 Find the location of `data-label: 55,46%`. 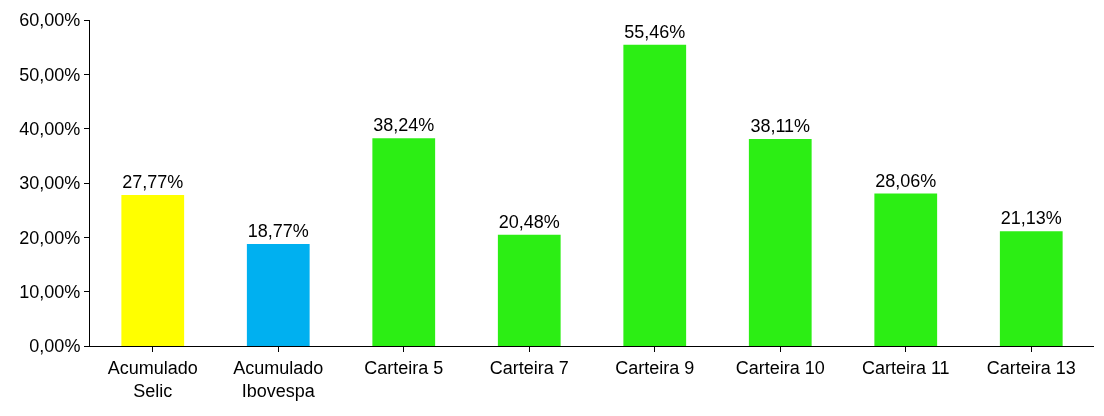

data-label: 55,46% is located at coordinates (655, 31).